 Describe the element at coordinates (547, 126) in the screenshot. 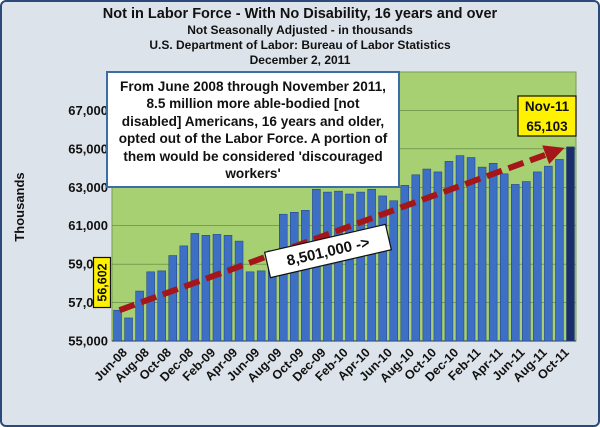

I see `end-value-label-text: 65,103` at that location.